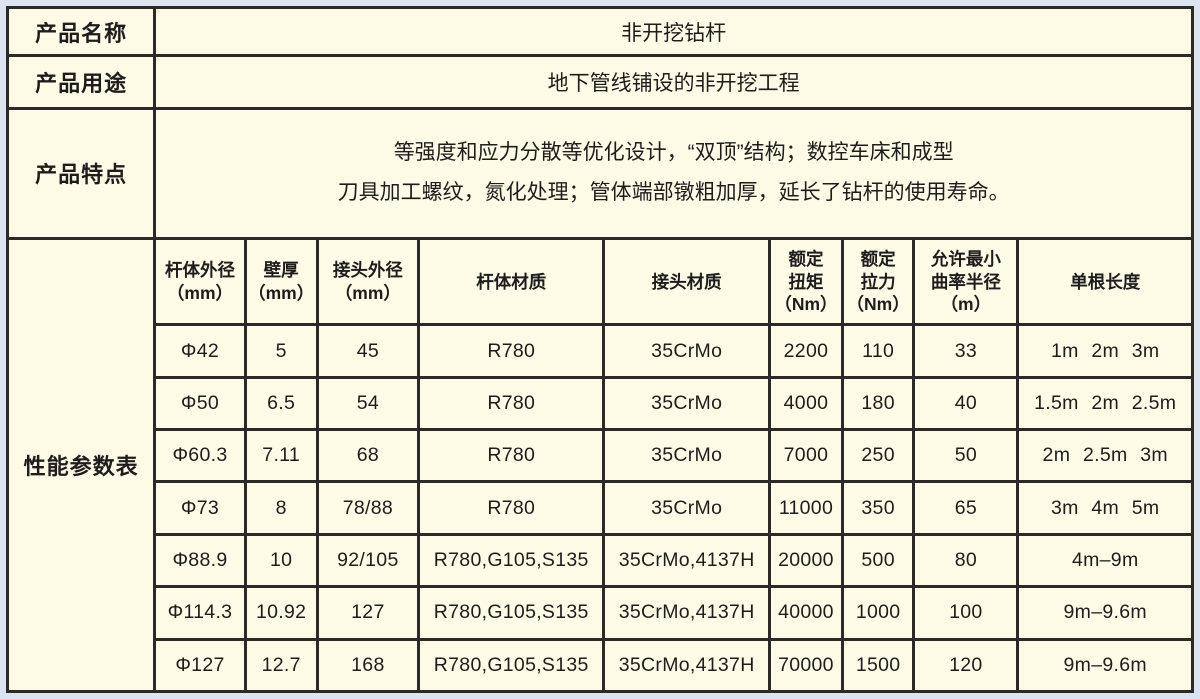 The image size is (1200, 699). I want to click on cell-pull: 1000, so click(878, 613).